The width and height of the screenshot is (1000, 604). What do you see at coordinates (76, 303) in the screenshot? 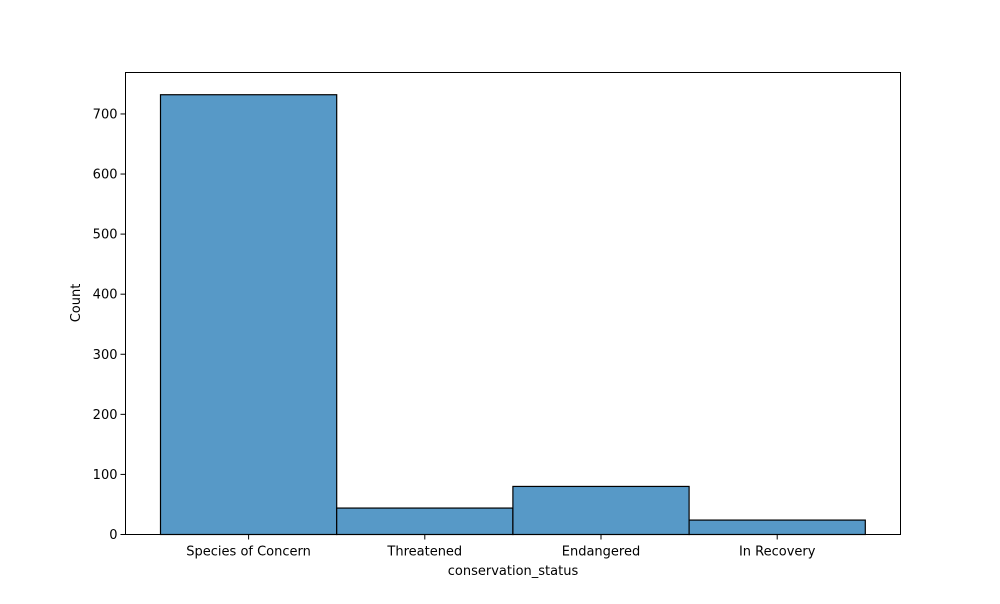
I see `y-axis-label: Count` at bounding box center [76, 303].